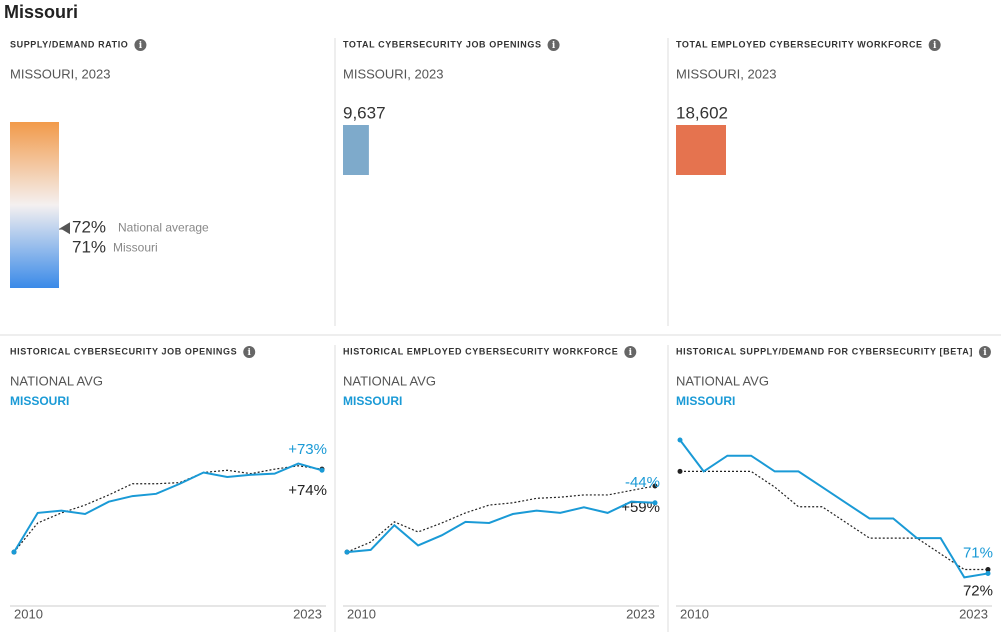  I want to click on change-annotation: +74%, so click(307, 490).